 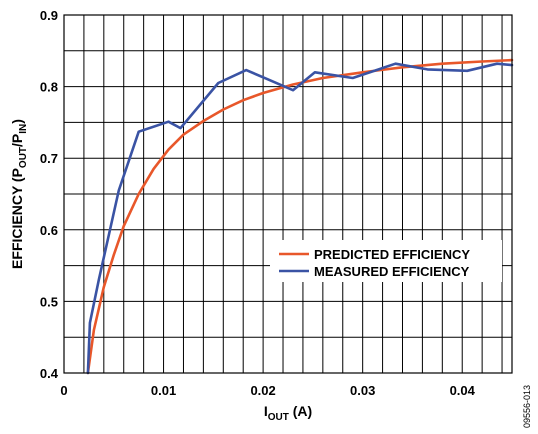 I want to click on y-tick-label: 0.6, so click(x=49, y=230).